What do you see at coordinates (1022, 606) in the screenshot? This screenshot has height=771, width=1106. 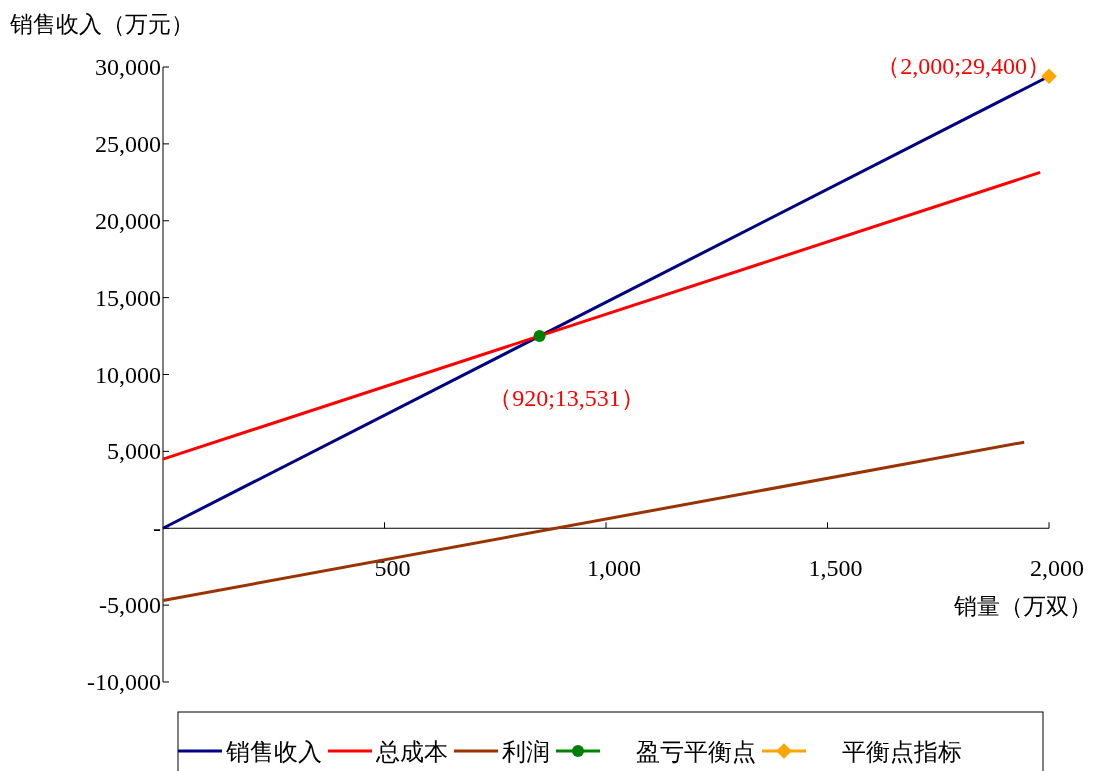 I see `x-axis-title: 销量（万双）` at bounding box center [1022, 606].